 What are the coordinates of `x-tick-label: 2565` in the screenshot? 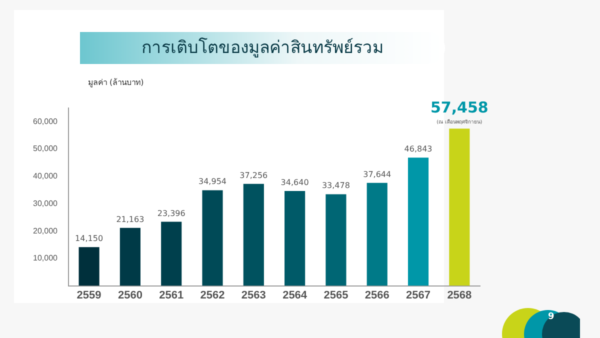 It's located at (336, 295).